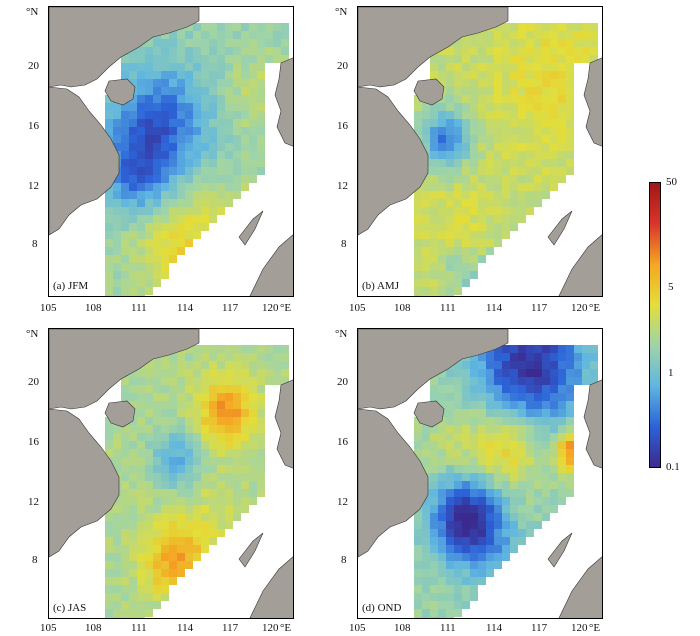  I want to click on lat-tick: 16, so click(342, 442).